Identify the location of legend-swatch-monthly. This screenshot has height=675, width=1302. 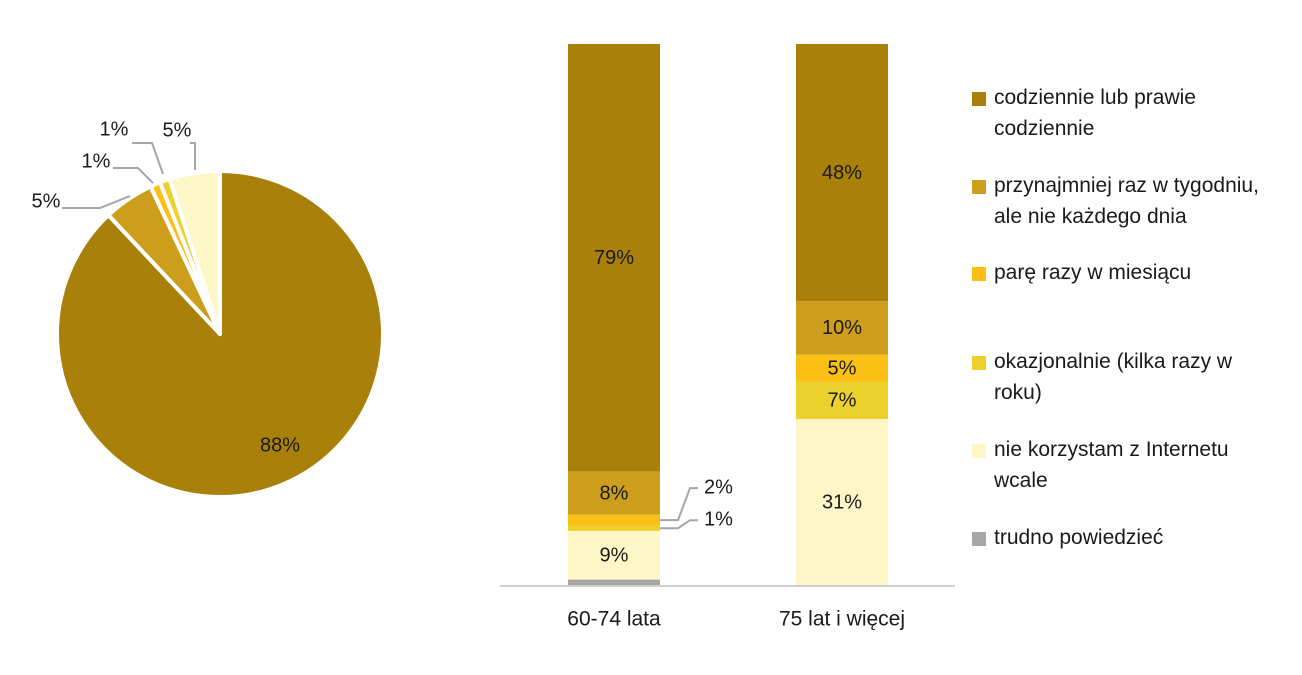
(979, 274).